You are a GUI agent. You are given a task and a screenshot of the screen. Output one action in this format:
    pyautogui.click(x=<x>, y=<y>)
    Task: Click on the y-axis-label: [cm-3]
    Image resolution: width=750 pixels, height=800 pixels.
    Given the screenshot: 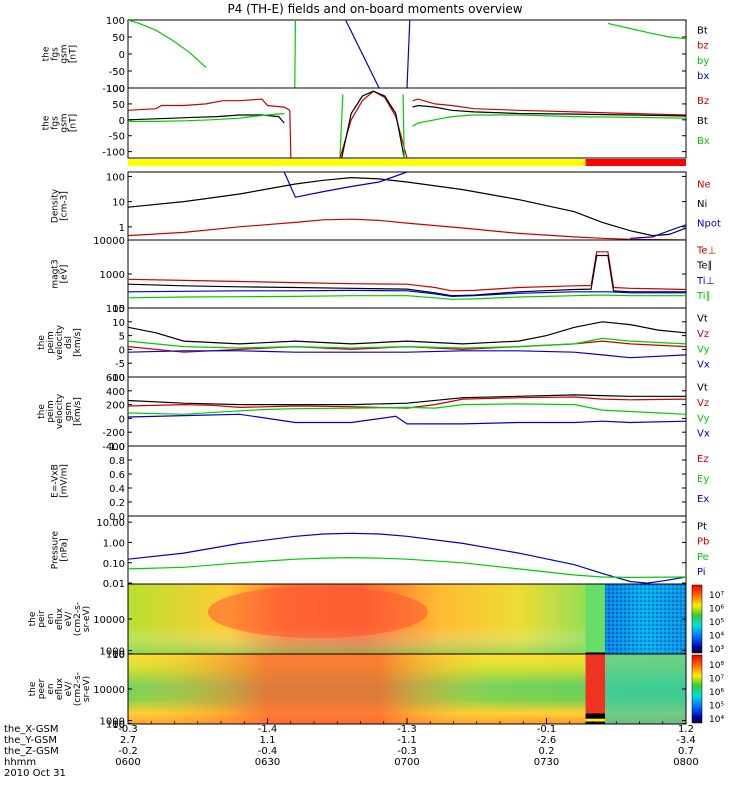 What is the action you would take?
    pyautogui.click(x=65, y=206)
    